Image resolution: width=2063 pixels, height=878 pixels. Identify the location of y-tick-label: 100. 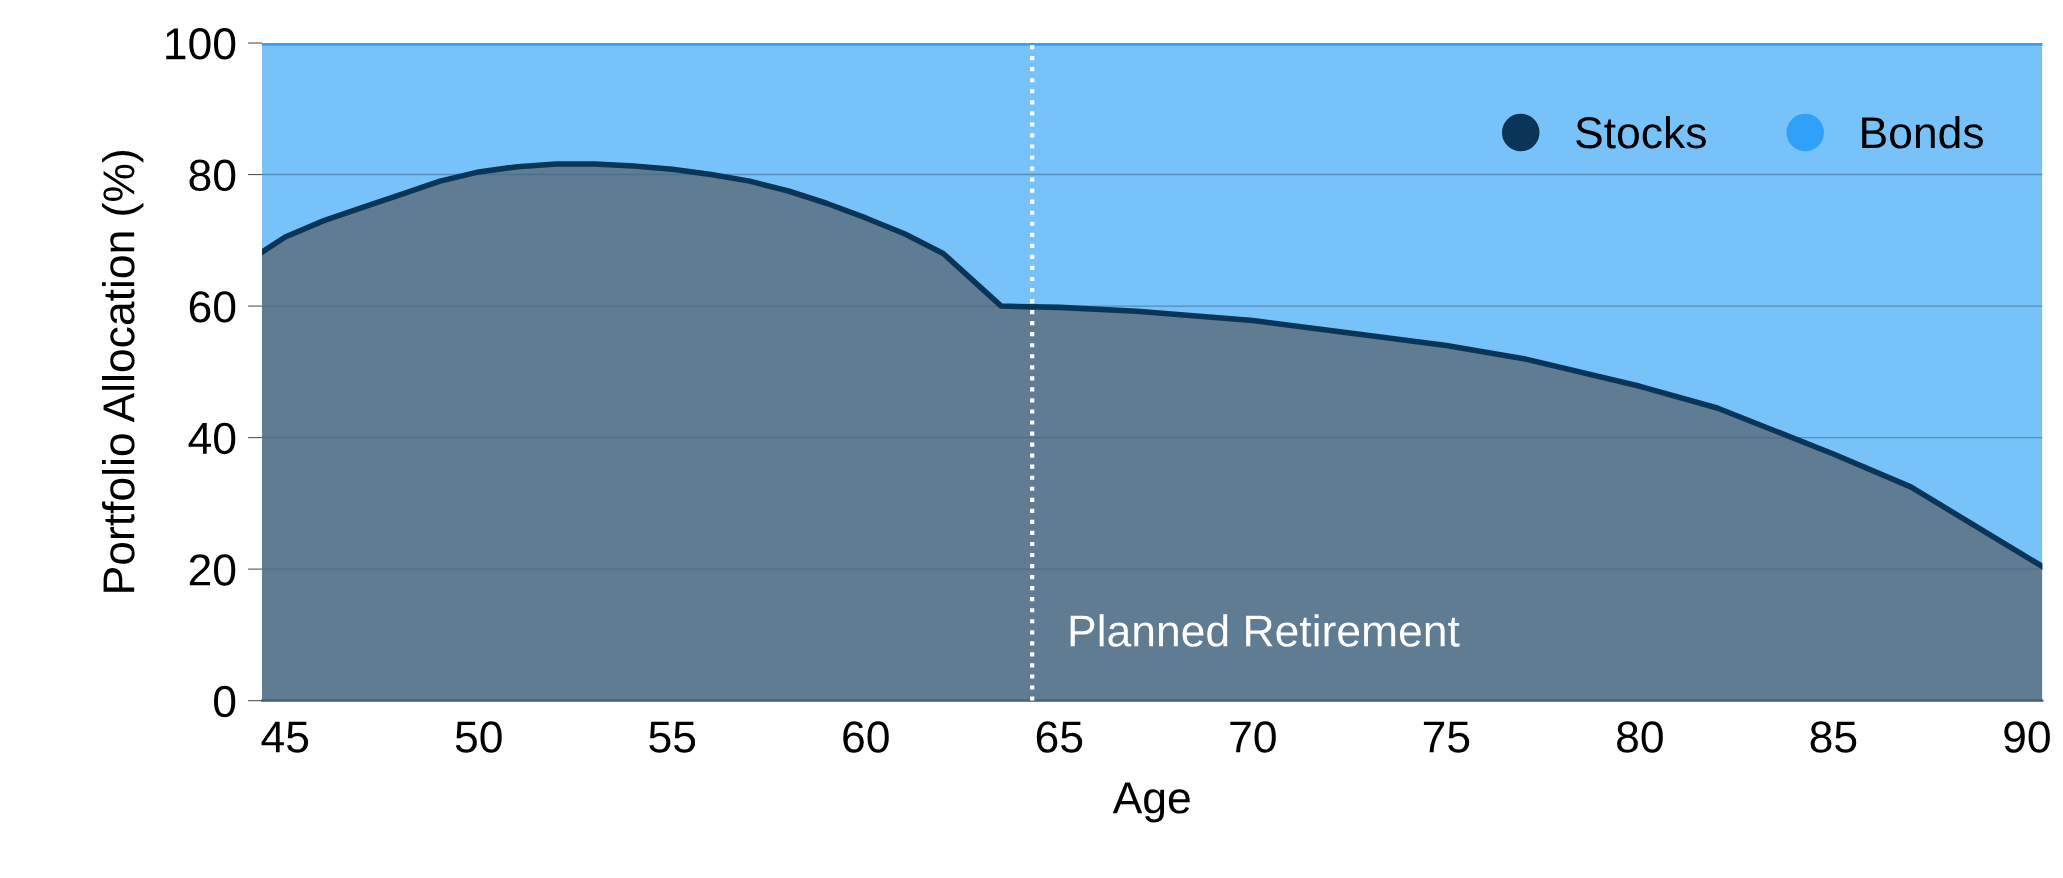
(201, 44).